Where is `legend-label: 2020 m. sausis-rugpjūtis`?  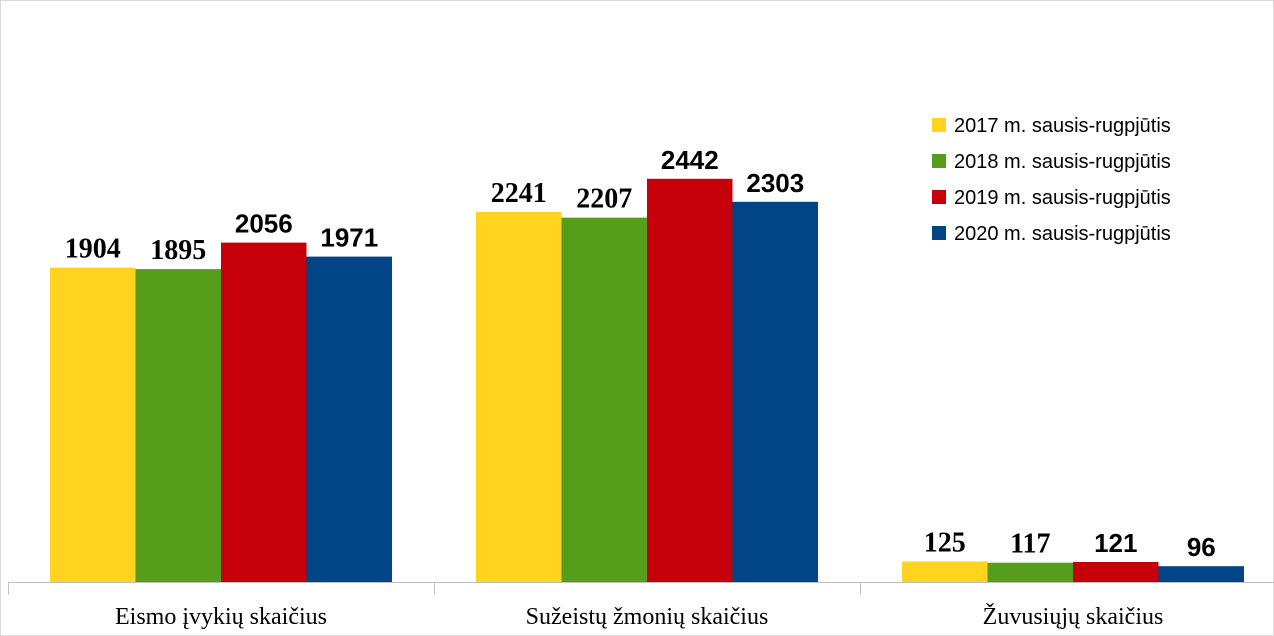
legend-label: 2020 m. sausis-rugpjūtis is located at coordinates (1062, 234).